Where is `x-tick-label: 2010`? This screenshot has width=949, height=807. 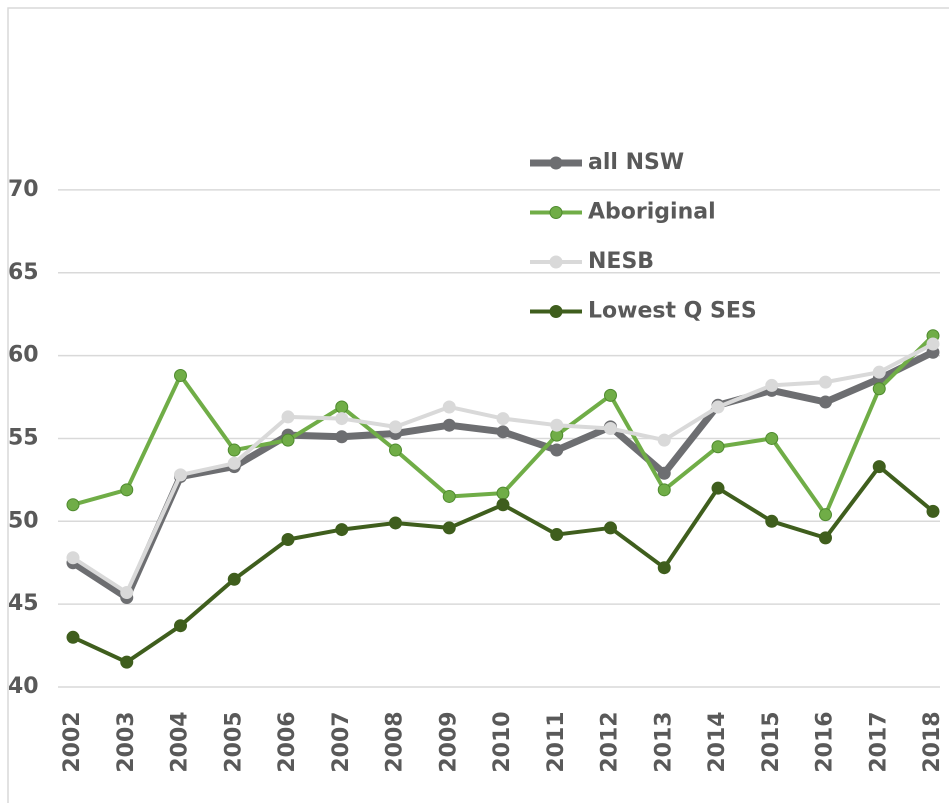 x-tick-label: 2010 is located at coordinates (502, 741).